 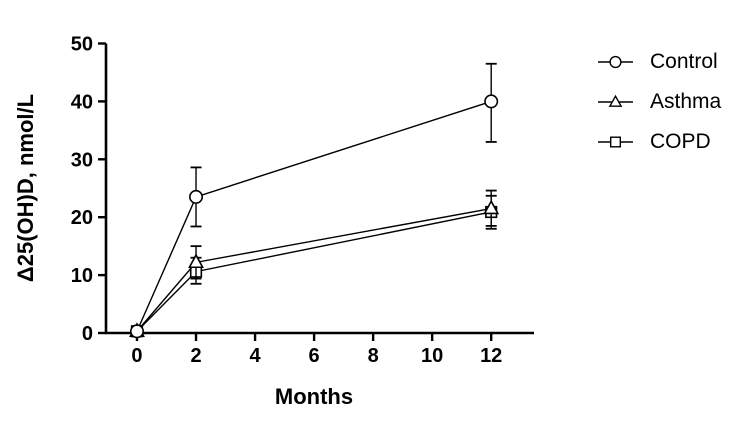 What do you see at coordinates (314, 269) in the screenshot?
I see `series-line-asthma` at bounding box center [314, 269].